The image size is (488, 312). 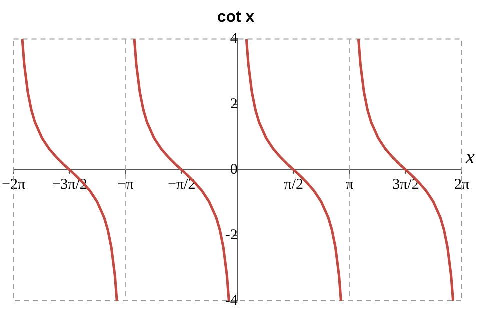 What do you see at coordinates (14, 185) in the screenshot?
I see `x-tick-label: −2π` at bounding box center [14, 185].